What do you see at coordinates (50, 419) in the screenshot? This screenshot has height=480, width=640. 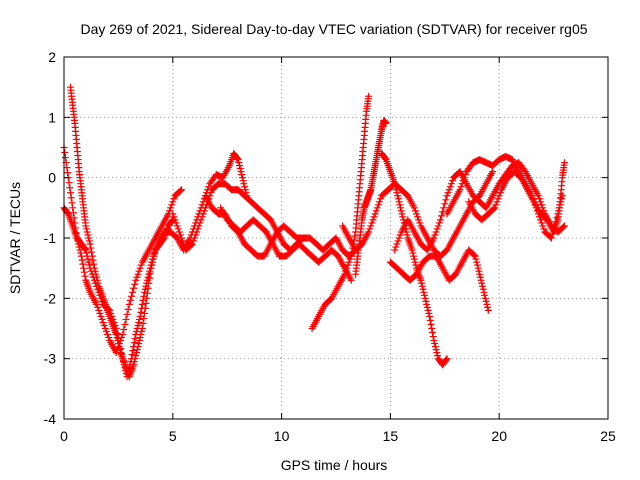 I see `y-tick-label: -4` at bounding box center [50, 419].